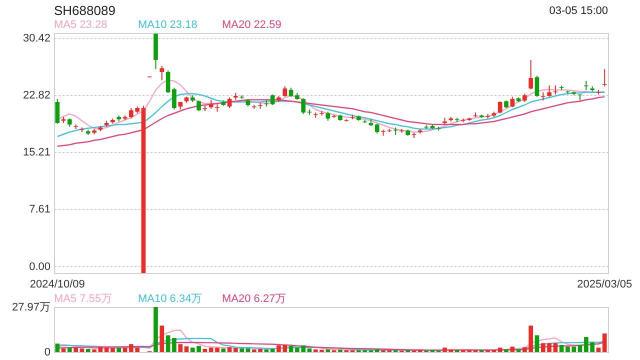  What do you see at coordinates (36, 152) in the screenshot?
I see `y-tick-label: 15.21` at bounding box center [36, 152].